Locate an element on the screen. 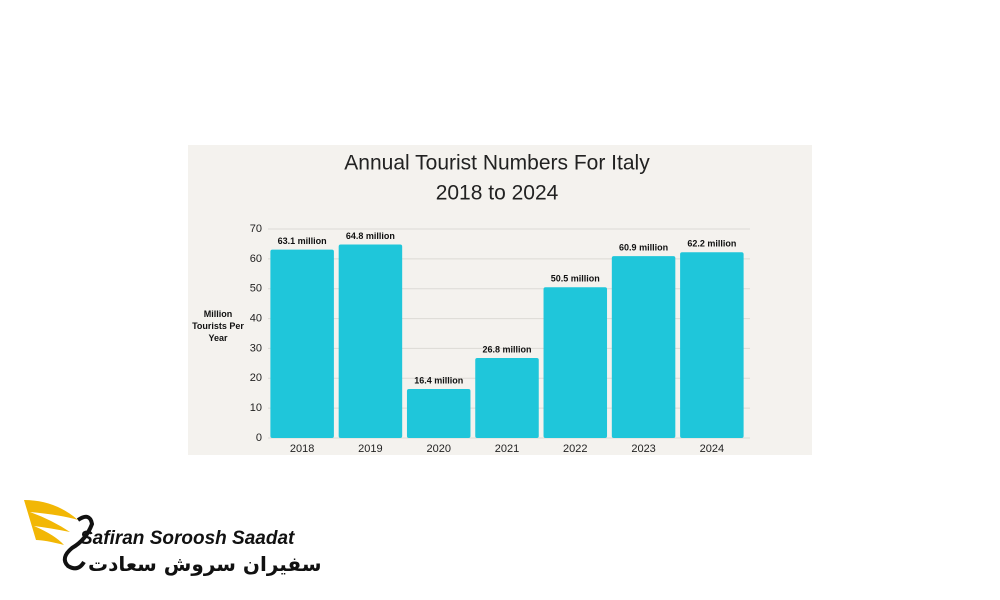 This screenshot has width=1000, height=600. data-label: 26.8 million is located at coordinates (506, 349).